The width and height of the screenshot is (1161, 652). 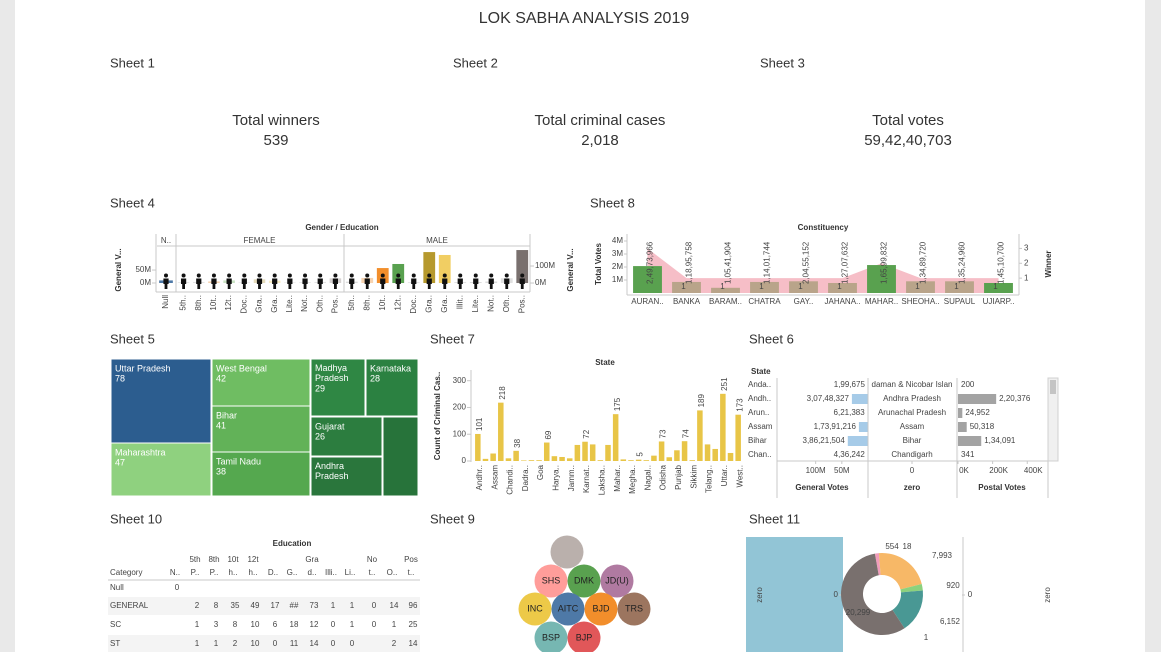 What do you see at coordinates (908, 120) in the screenshot?
I see `kpi-label: Total votes` at bounding box center [908, 120].